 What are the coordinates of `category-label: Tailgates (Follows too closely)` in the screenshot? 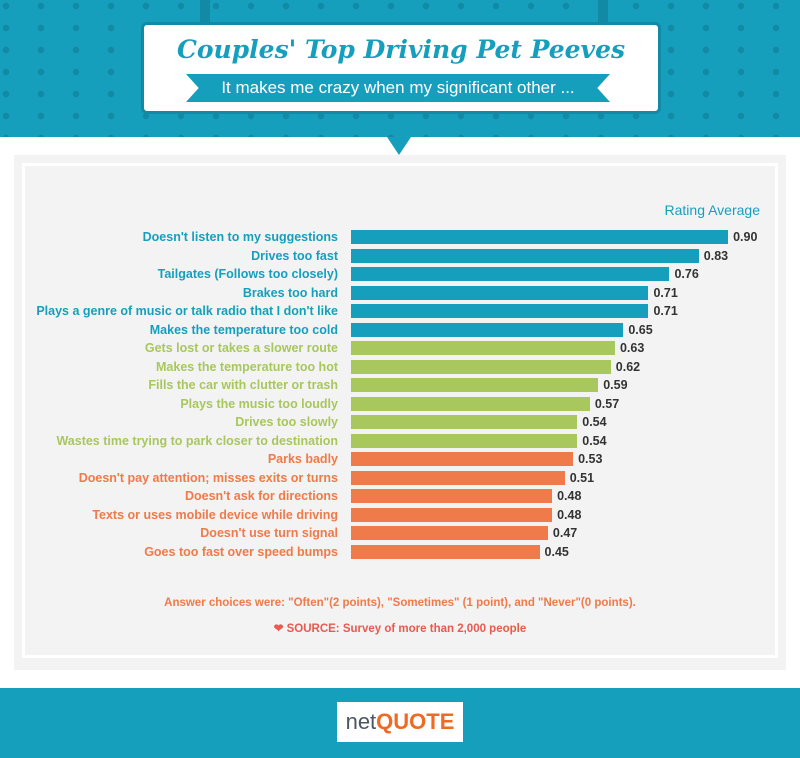 It's located at (247, 274).